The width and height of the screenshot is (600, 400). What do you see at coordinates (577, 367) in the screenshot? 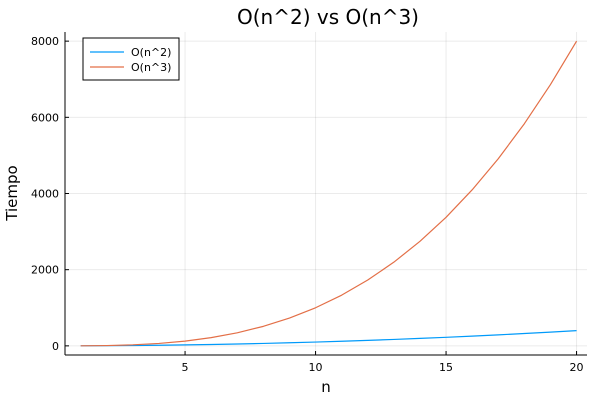
I see `x-tick-label: 20` at bounding box center [577, 367].